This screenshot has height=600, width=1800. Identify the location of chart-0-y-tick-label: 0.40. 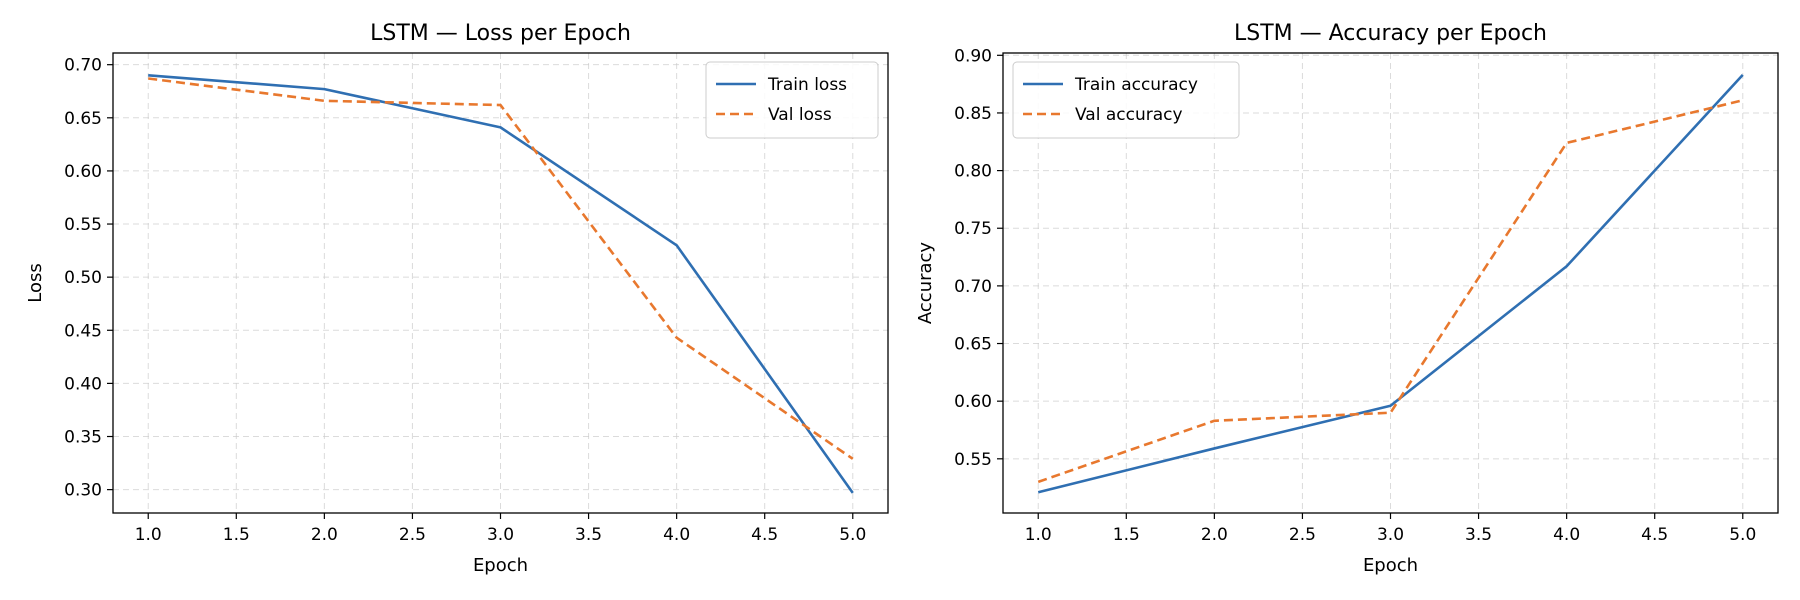
(83, 384).